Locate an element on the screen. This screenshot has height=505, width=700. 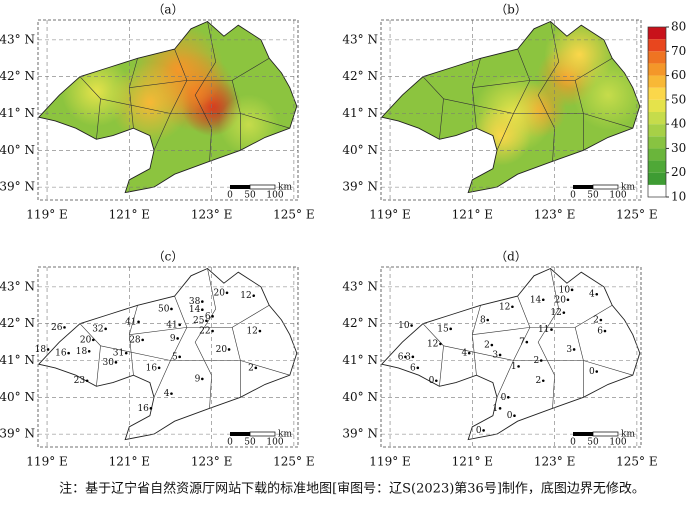
map-frame is located at coordinates (511, 357).